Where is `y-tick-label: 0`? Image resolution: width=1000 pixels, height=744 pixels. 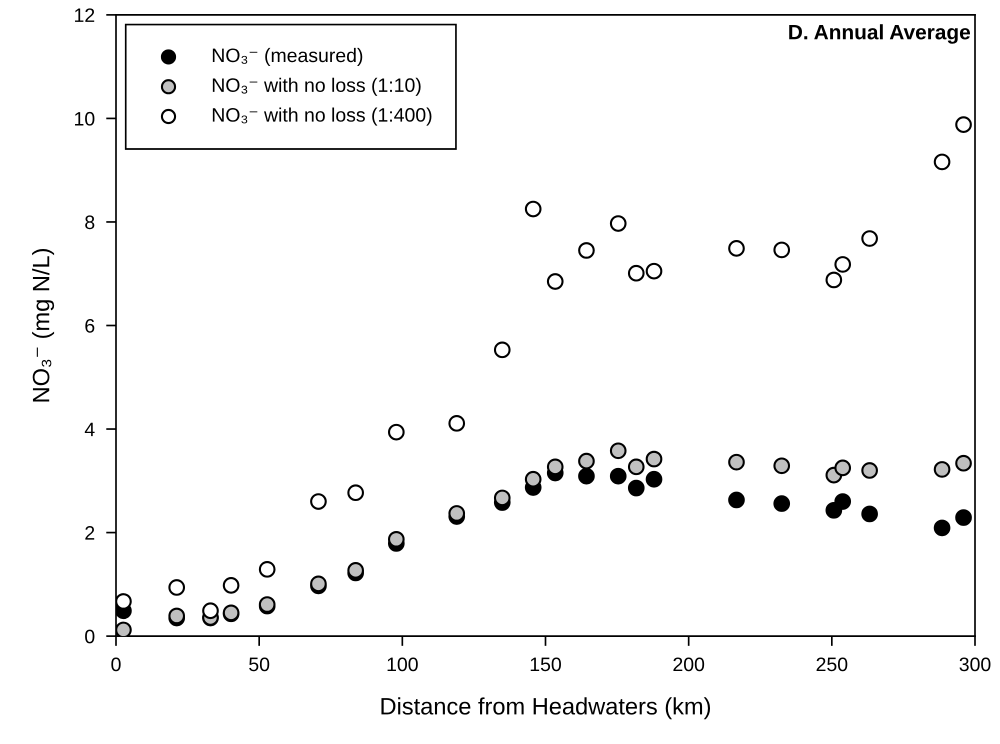
y-tick-label: 0 is located at coordinates (89, 637).